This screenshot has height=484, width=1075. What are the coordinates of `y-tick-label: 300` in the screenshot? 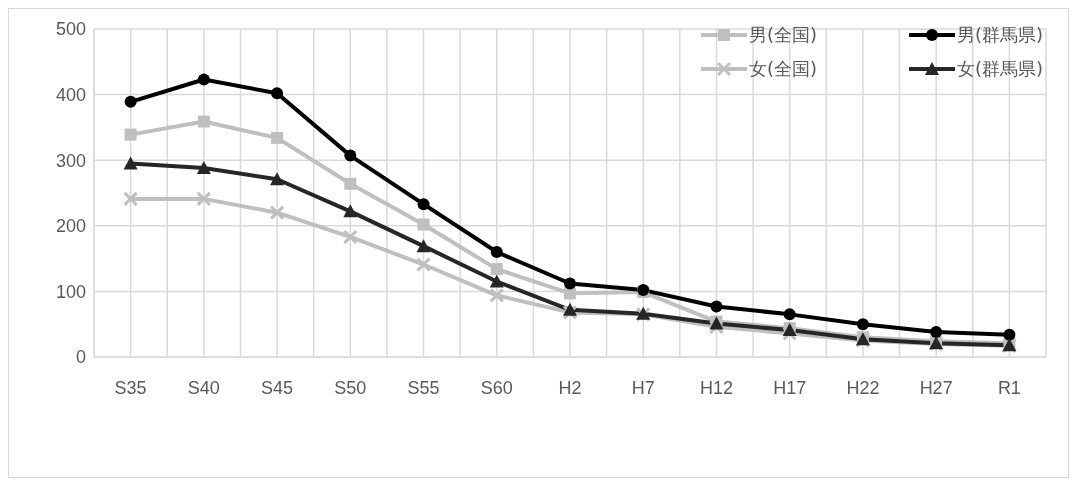 It's located at (70, 160).